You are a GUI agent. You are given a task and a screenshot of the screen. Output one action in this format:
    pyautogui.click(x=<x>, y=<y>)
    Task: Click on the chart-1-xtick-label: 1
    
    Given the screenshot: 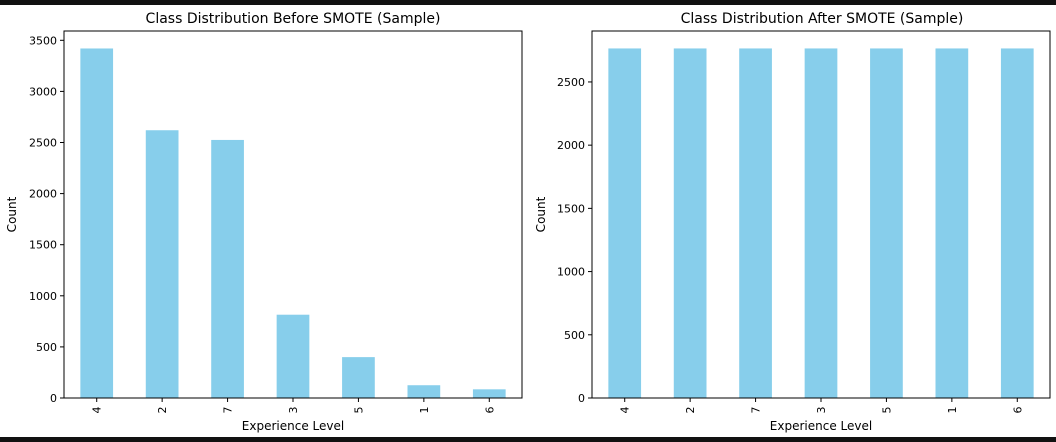 What is the action you would take?
    pyautogui.click(x=424, y=410)
    